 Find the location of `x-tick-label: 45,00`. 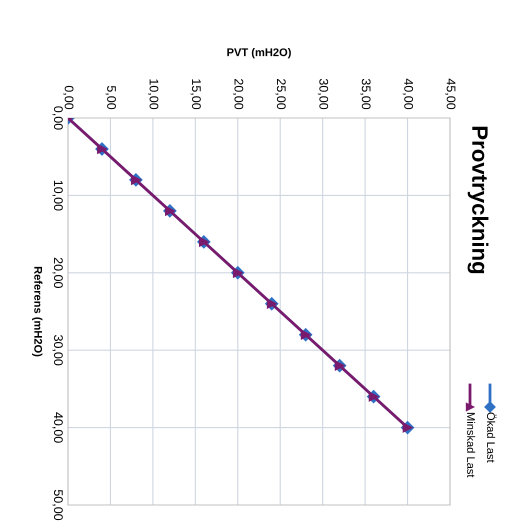

x-tick-label: 45,00 is located at coordinates (450, 94).